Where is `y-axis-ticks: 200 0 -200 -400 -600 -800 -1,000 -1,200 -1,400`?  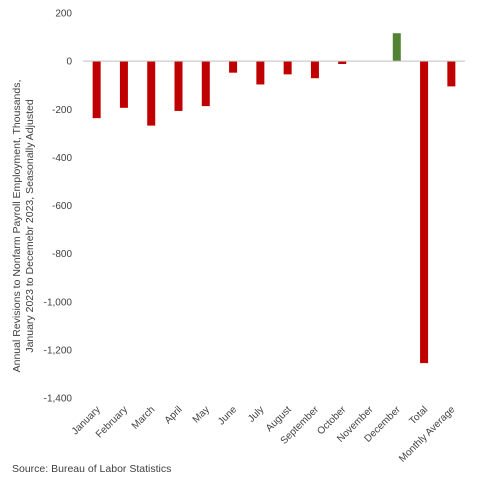
y-axis-ticks: 200 0 -200 -400 -600 -800 -1,000 -1,200 -1,400 is located at coordinates (58, 207).